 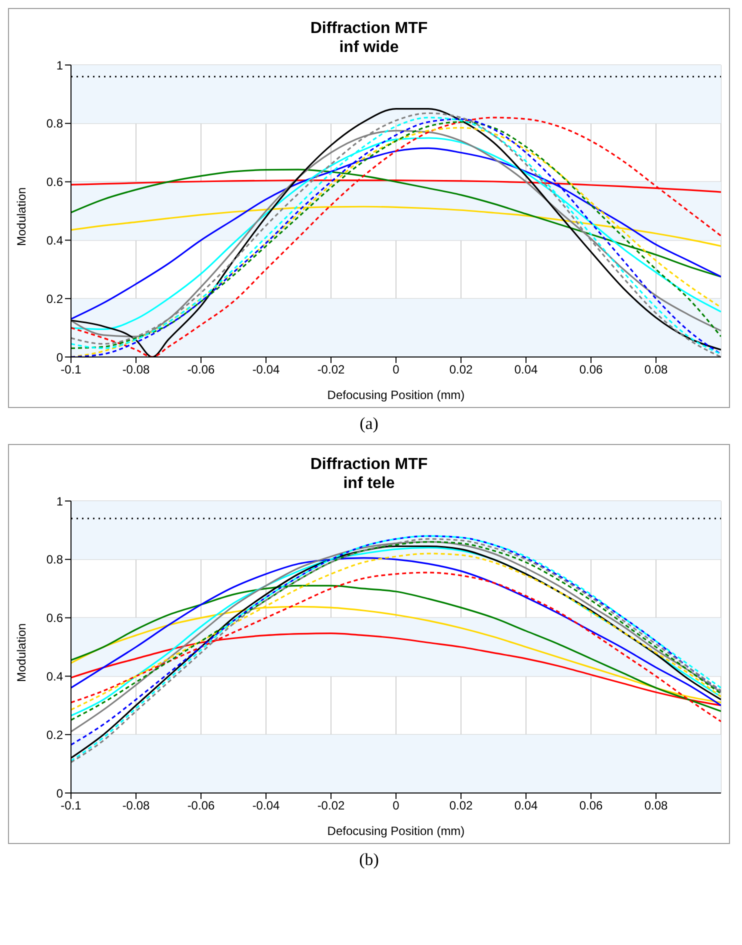 I want to click on chart-subtitle: inf wide, so click(x=369, y=47).